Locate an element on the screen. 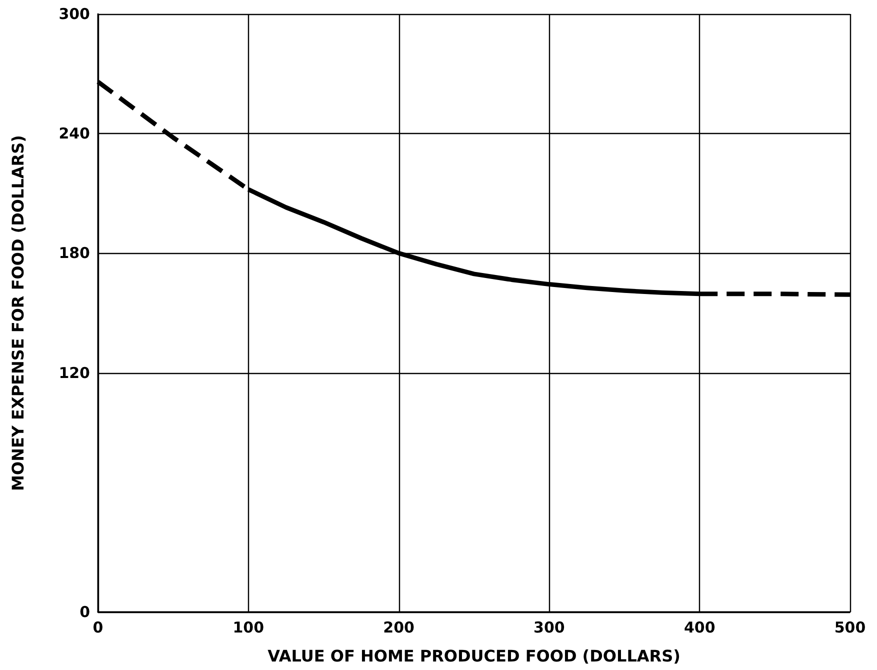 This screenshot has width=877, height=670. x-tick-label: 500 is located at coordinates (850, 627).